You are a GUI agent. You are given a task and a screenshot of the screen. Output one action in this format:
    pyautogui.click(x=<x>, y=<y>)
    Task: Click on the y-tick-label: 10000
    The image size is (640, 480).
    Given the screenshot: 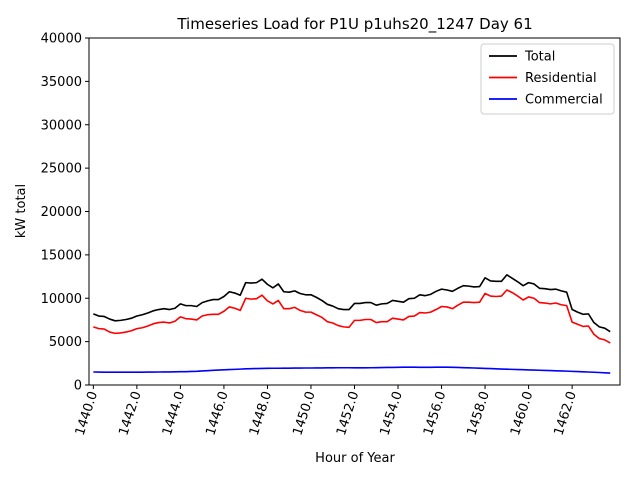 What is the action you would take?
    pyautogui.click(x=61, y=299)
    